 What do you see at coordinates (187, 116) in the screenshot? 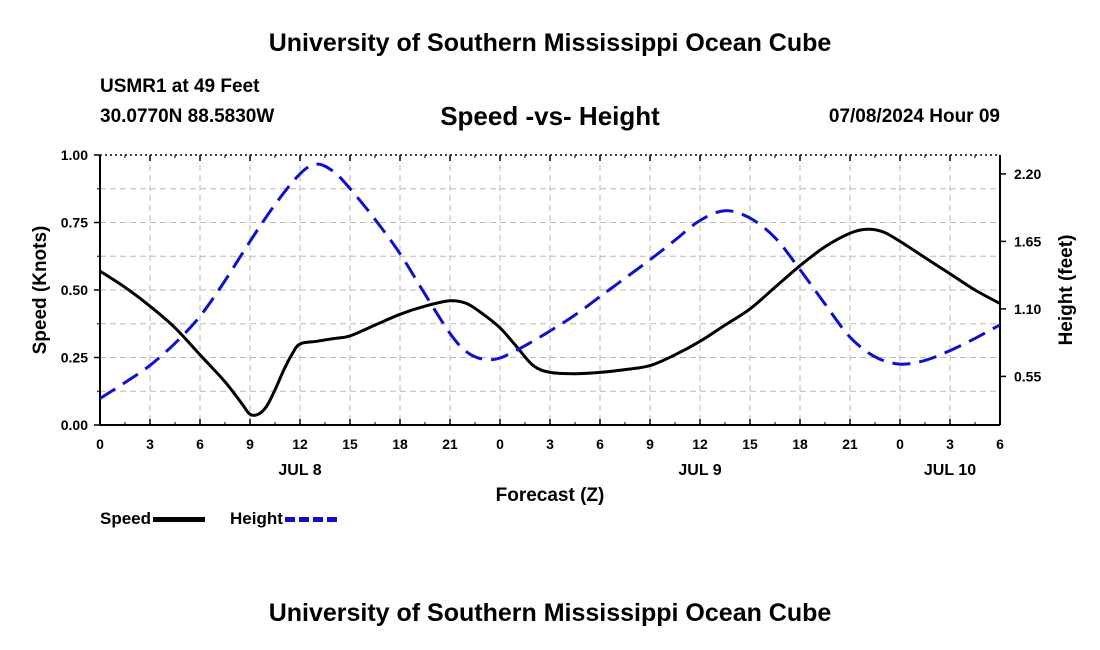
I see `station-coordinates: 30.0770N 88.5830W` at bounding box center [187, 116].